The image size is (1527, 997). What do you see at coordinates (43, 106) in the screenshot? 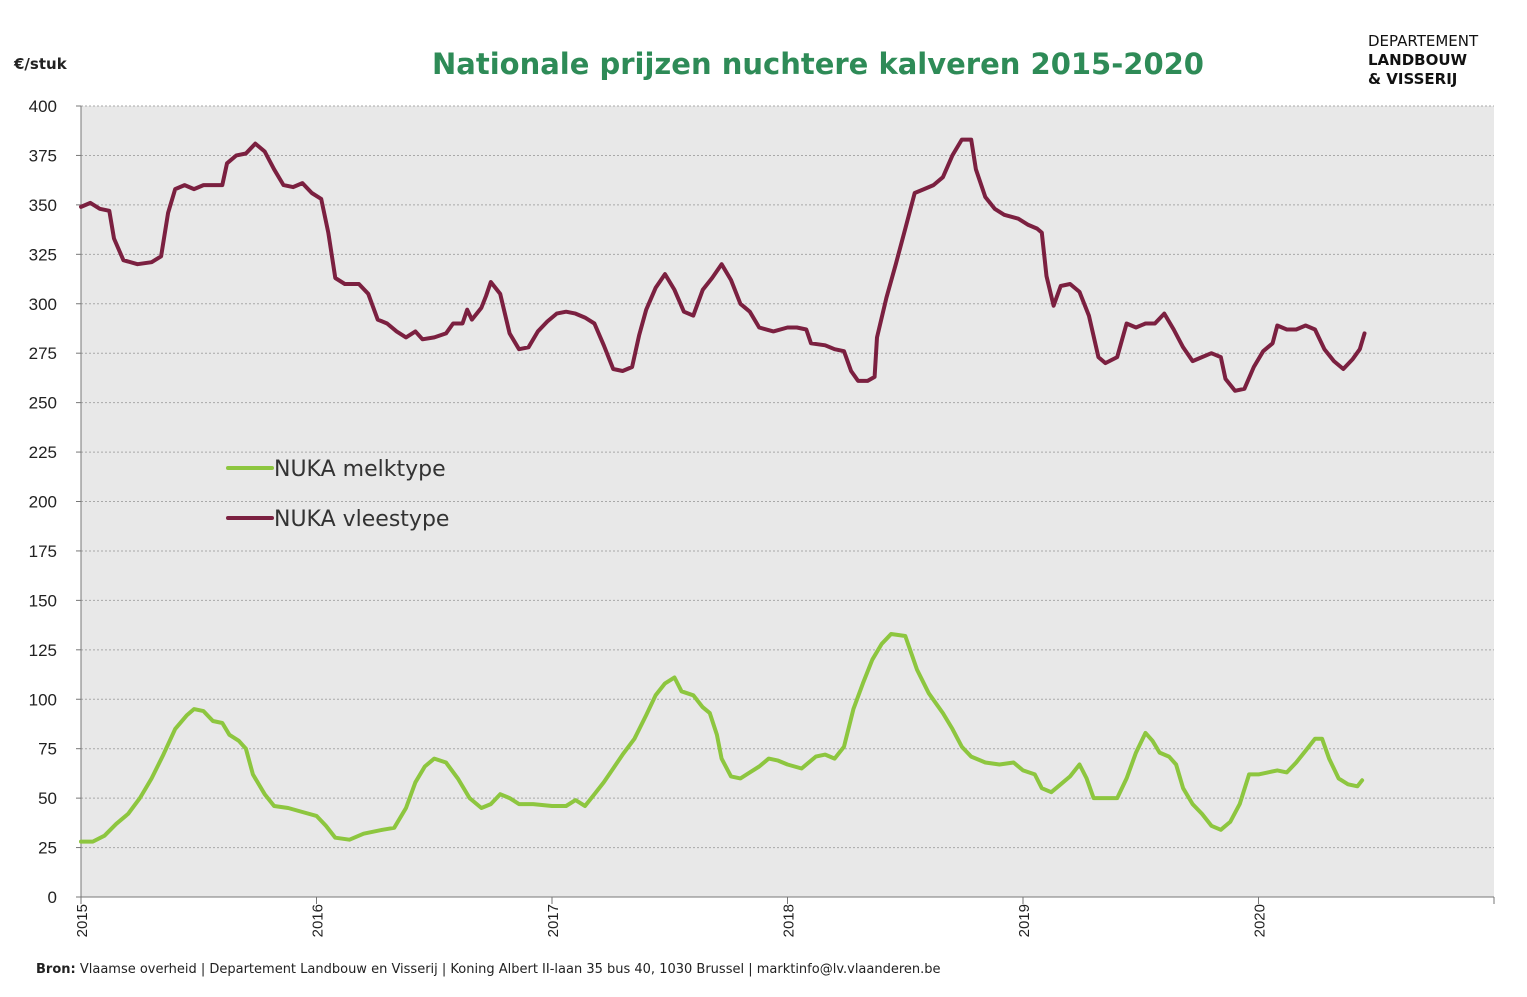
I see `y-tick-label: 400` at bounding box center [43, 106].